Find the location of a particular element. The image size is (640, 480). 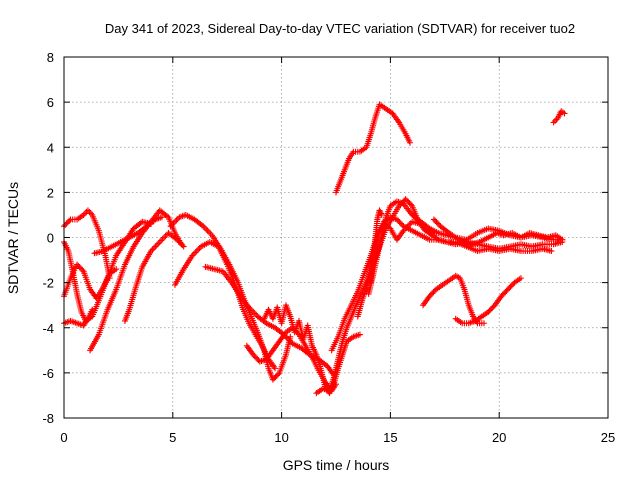

x-axis-label: GPS time / hours is located at coordinates (336, 465).